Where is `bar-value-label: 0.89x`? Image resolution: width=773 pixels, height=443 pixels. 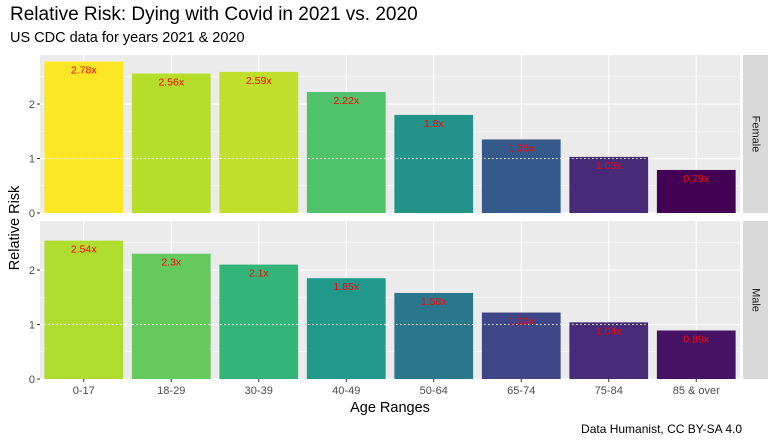 bar-value-label: 0.89x is located at coordinates (696, 340).